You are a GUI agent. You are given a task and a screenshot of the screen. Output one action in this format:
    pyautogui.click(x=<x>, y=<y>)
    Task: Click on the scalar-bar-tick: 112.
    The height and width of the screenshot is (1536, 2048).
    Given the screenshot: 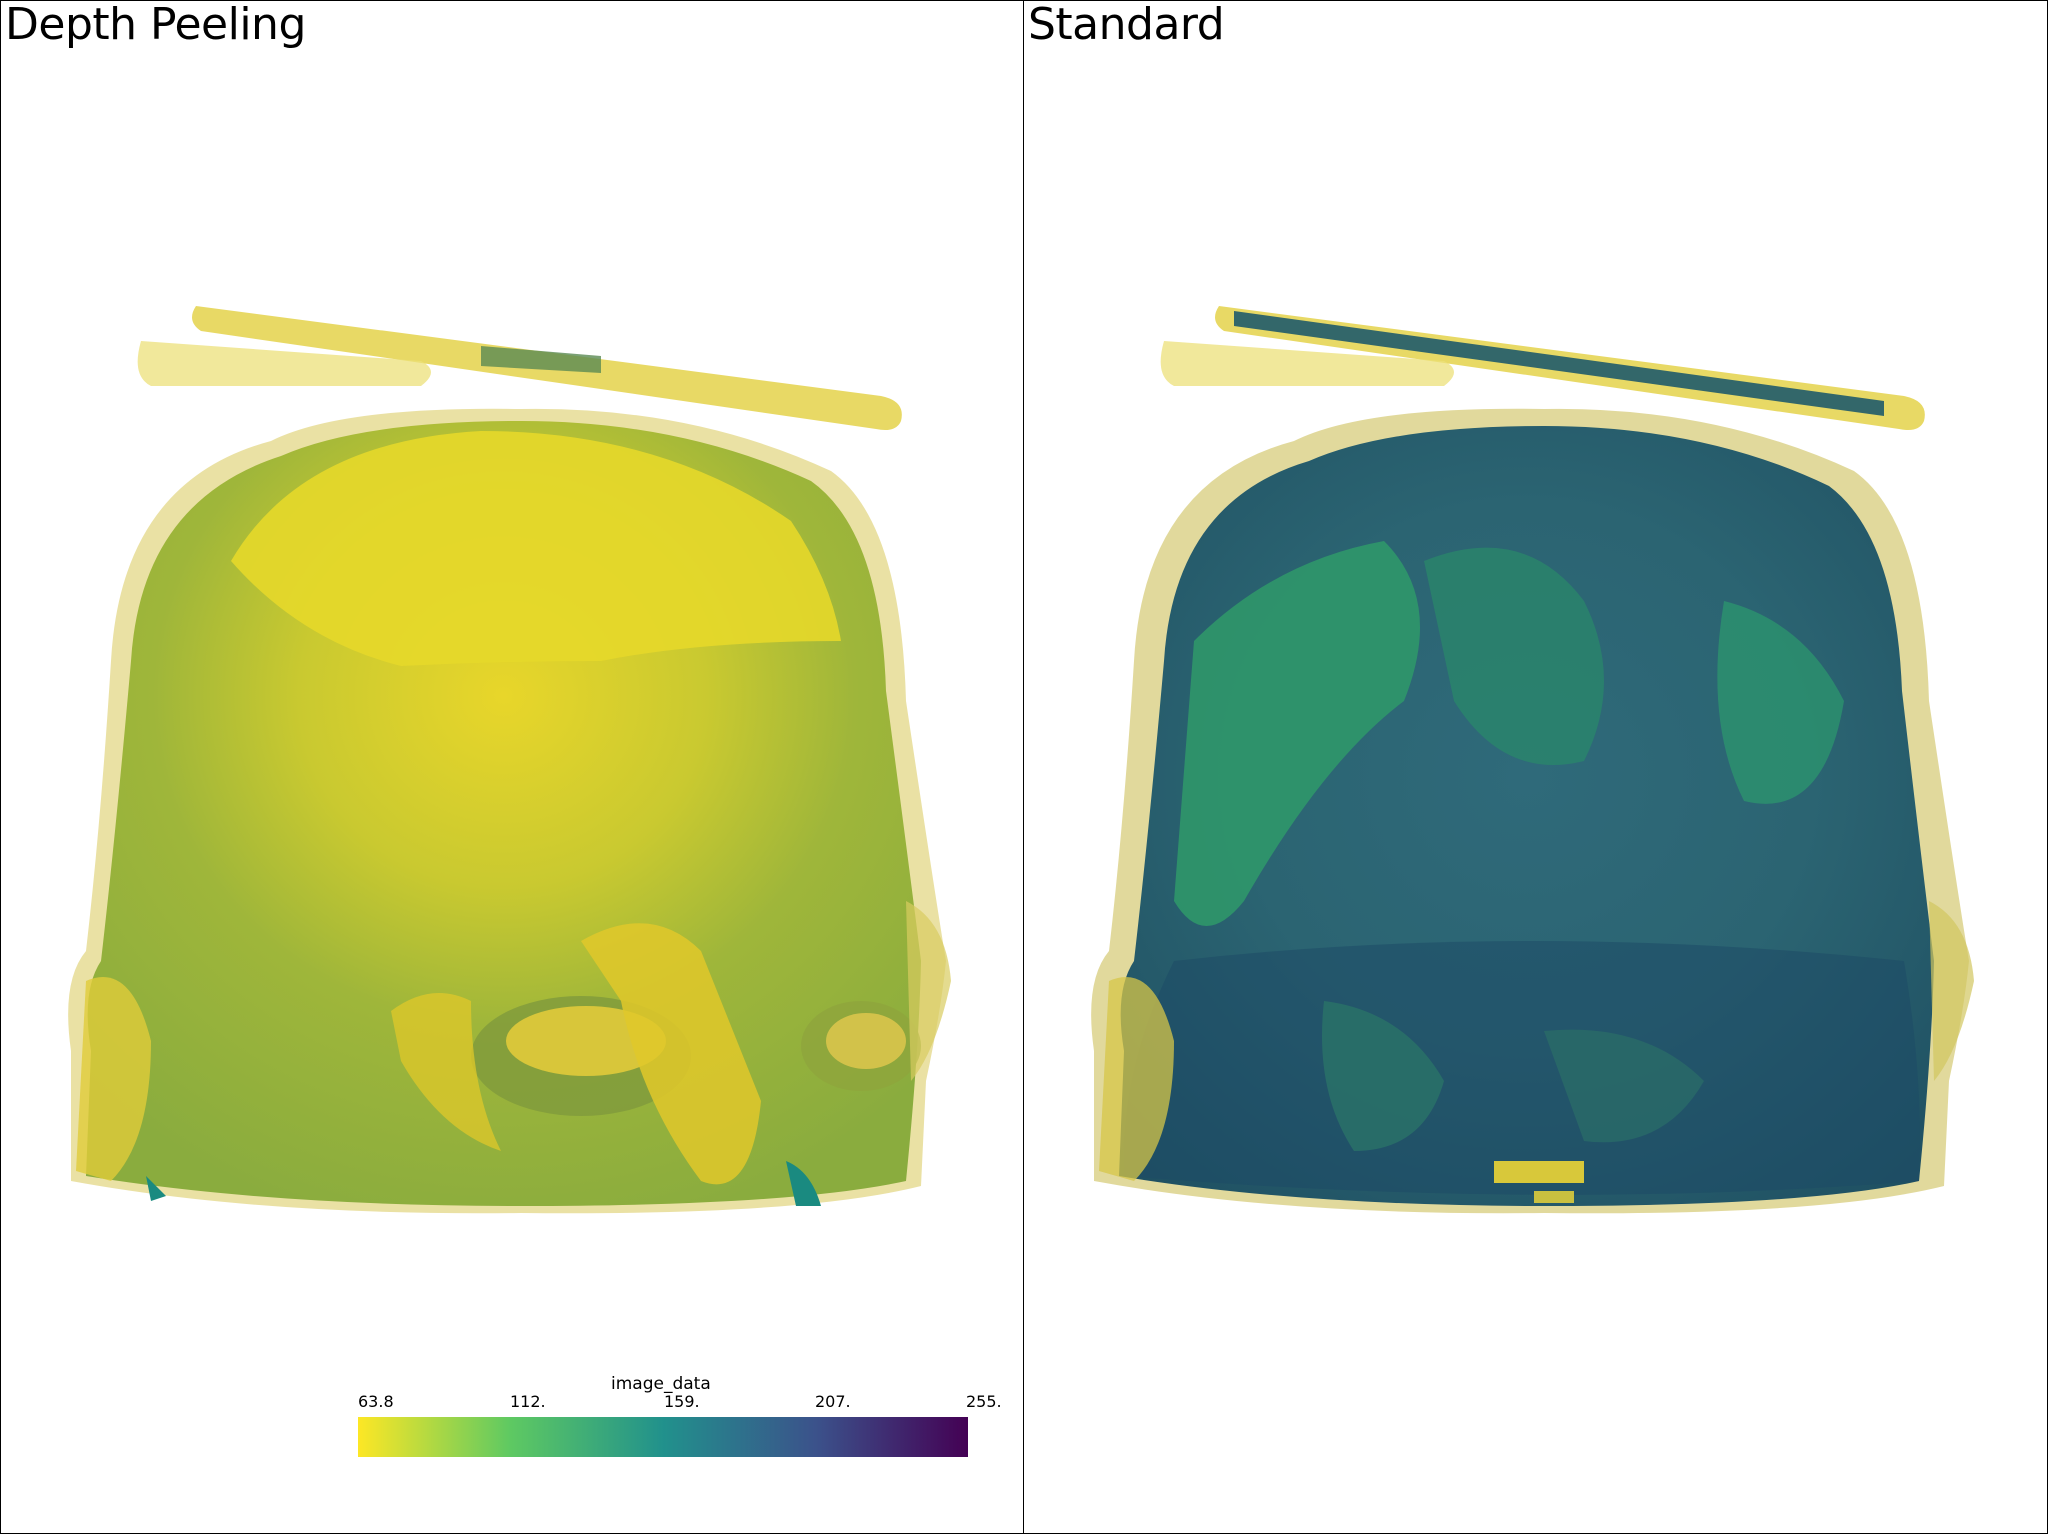 What is the action you would take?
    pyautogui.click(x=528, y=1401)
    